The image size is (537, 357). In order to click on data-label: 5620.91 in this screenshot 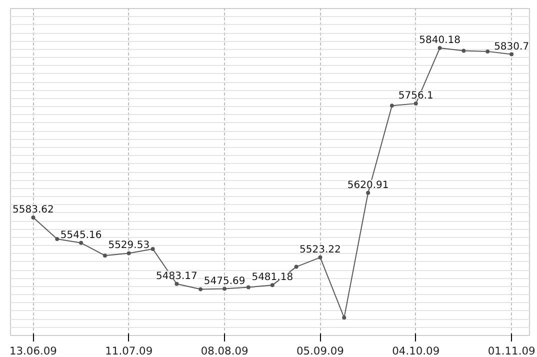, I will do `click(368, 185)`.